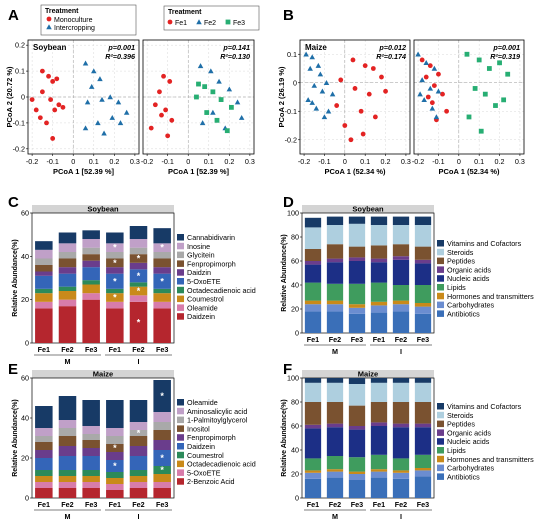 This screenshot has width=550, height=527. I want to click on x-tick-label: Fe1, so click(313, 339).